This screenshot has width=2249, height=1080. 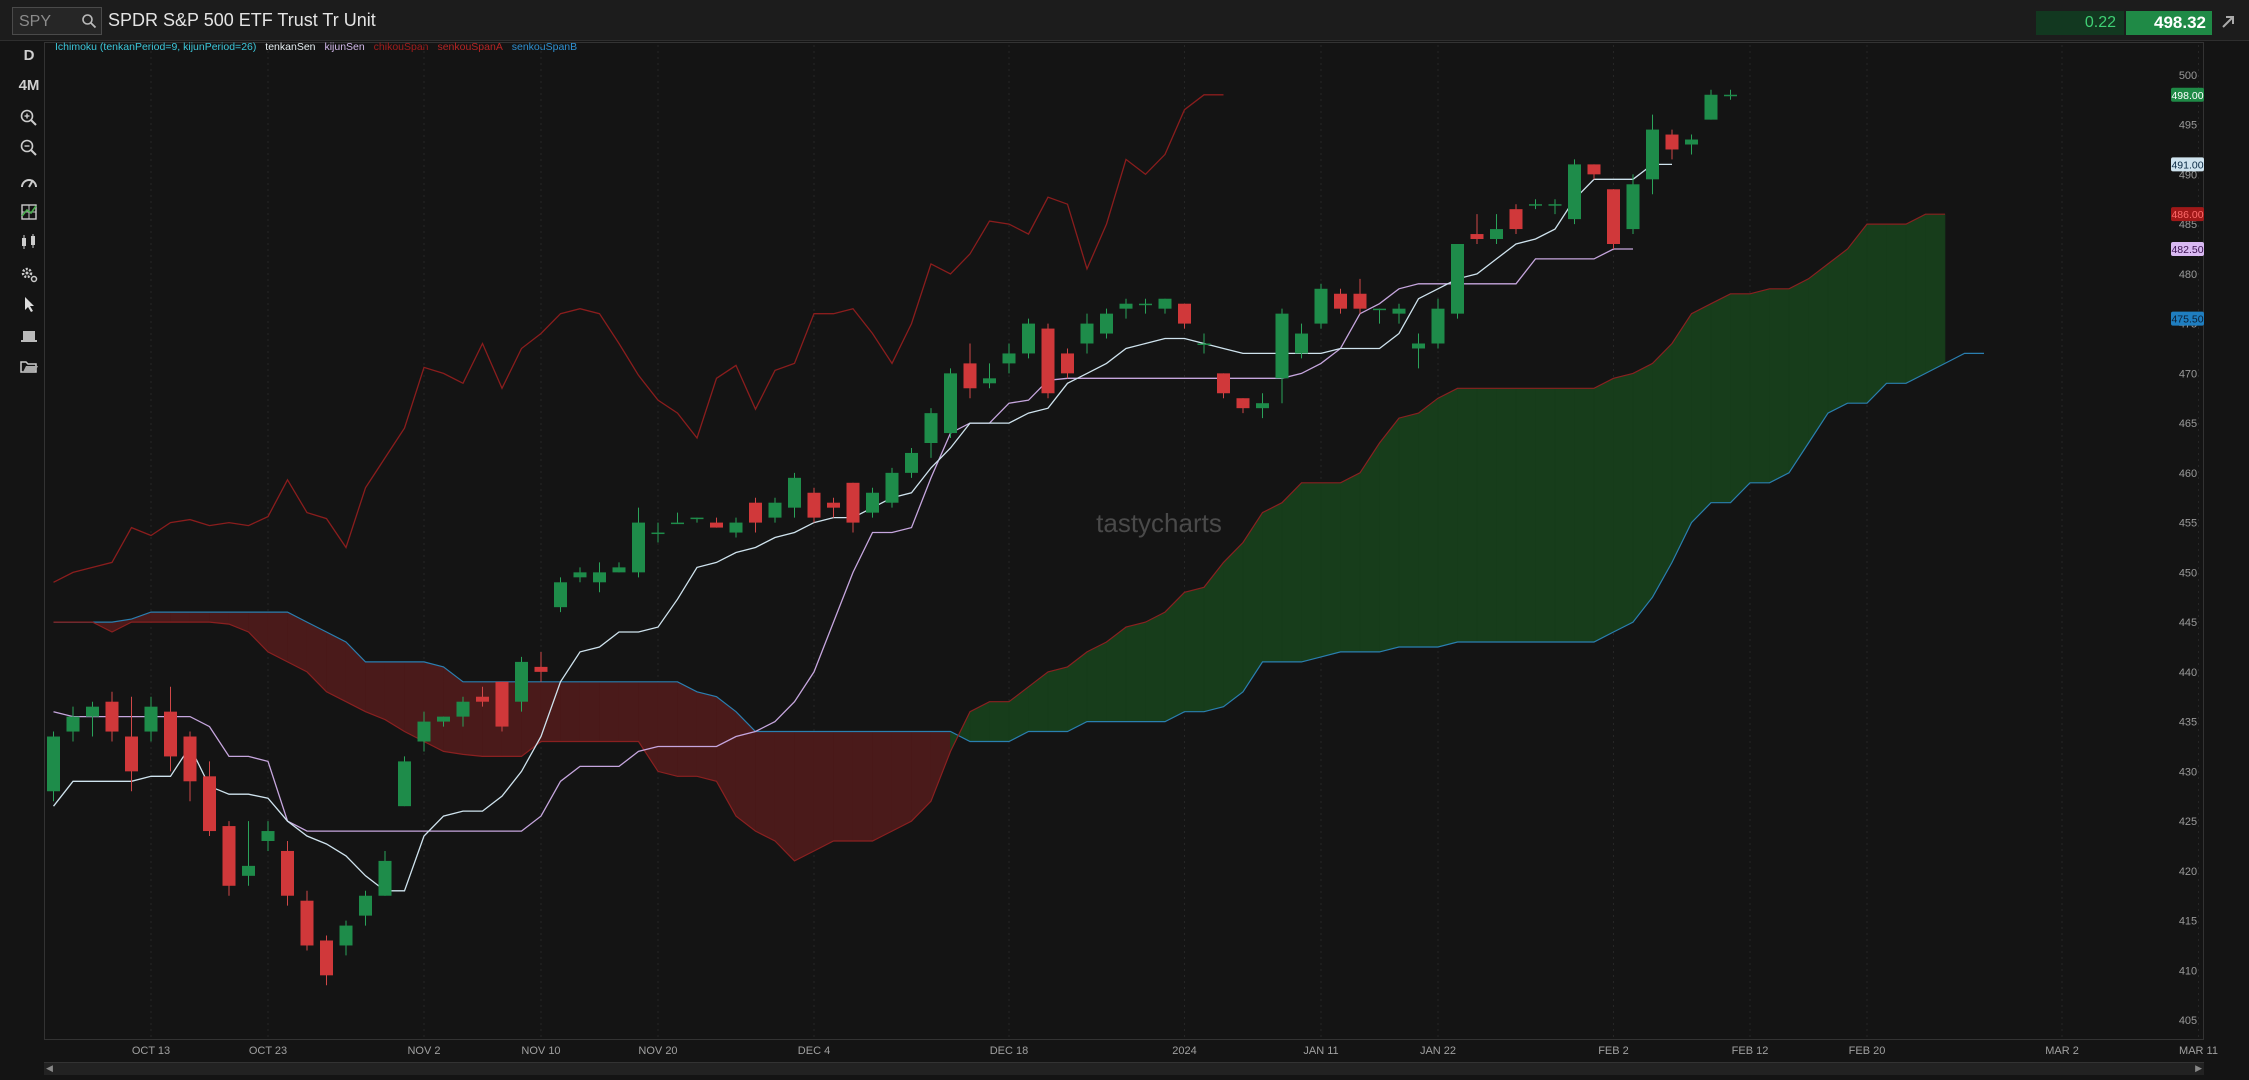 I want to click on x-tick-label: MAR 11, so click(x=2198, y=1051).